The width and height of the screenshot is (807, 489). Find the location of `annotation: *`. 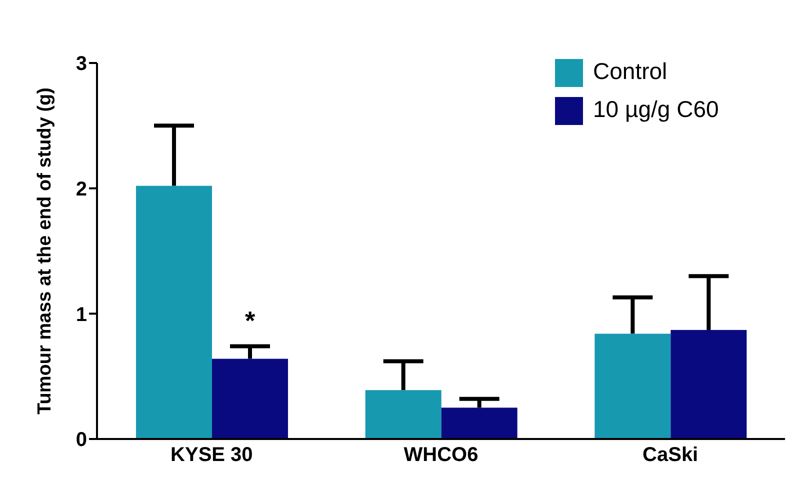

annotation: * is located at coordinates (250, 320).